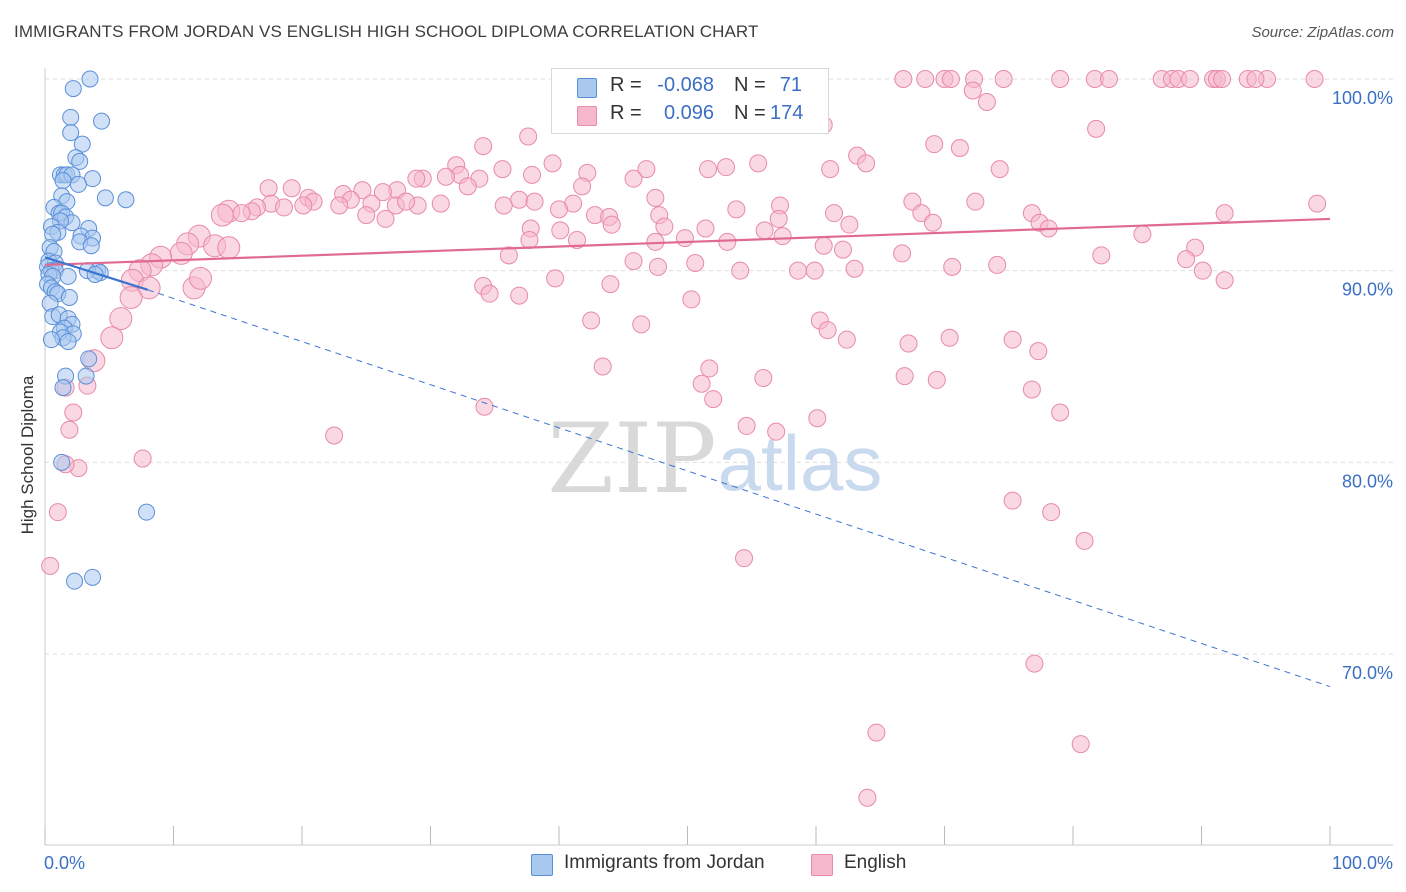  What do you see at coordinates (664, 862) in the screenshot?
I see `series-label-jordan: Immigrants from Jordan` at bounding box center [664, 862].